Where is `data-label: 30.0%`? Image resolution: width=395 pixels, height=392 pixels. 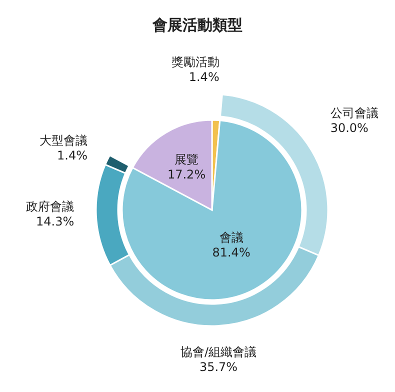
data-label: 30.0% is located at coordinates (349, 128).